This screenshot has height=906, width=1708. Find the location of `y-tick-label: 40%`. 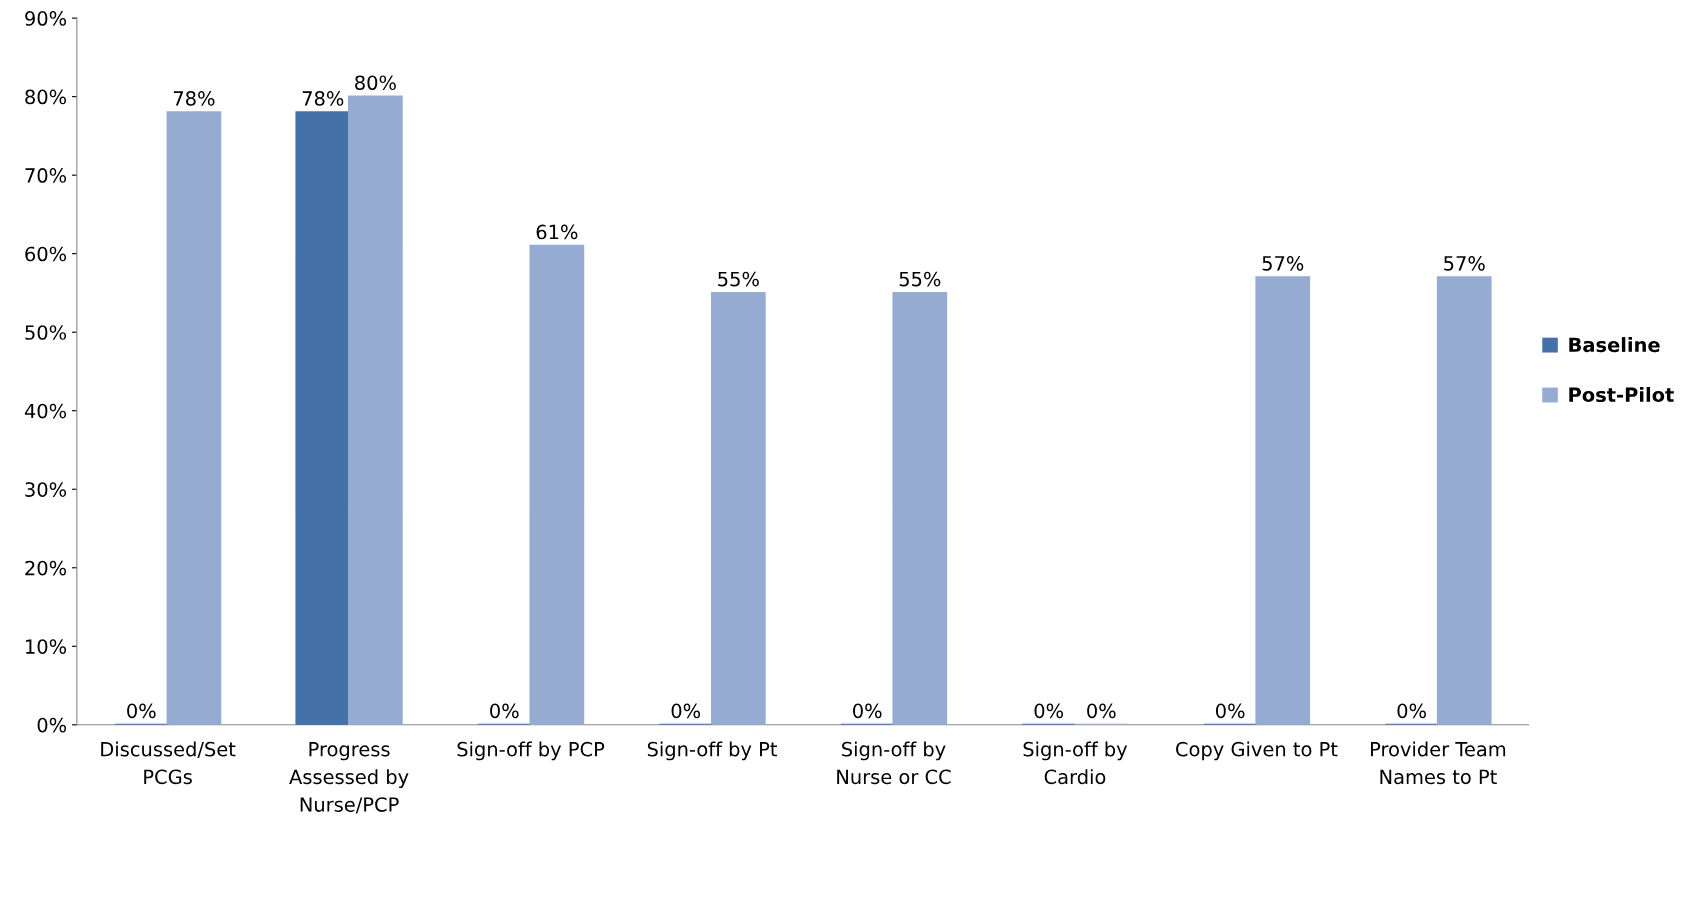

y-tick-label: 40% is located at coordinates (45, 411).